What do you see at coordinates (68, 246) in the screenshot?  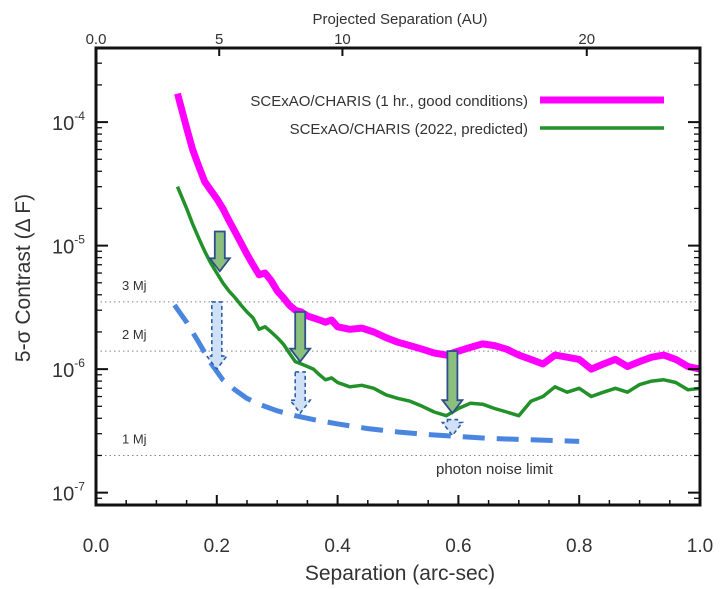 I see `y-tick-label: 10⁻⁵` at bounding box center [68, 246].